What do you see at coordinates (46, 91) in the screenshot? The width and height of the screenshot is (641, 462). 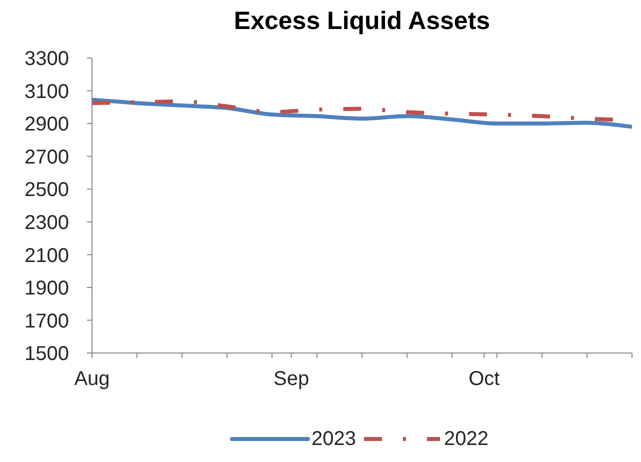 I see `y-tick-label: 3100` at bounding box center [46, 91].